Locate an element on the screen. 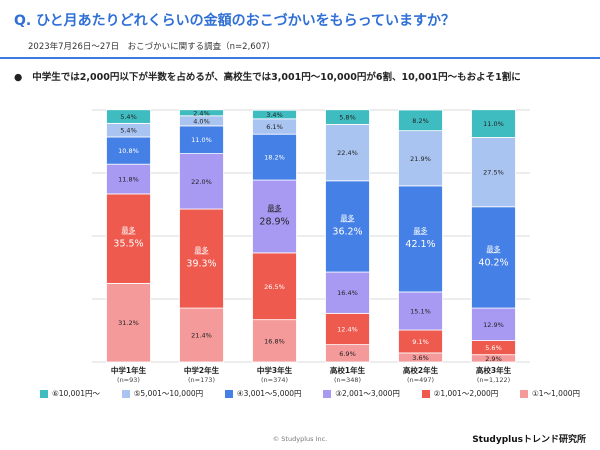 Image resolution: width=600 pixels, height=450 pixels. legend-item: ⑤5,001〜10,000円 is located at coordinates (162, 393).